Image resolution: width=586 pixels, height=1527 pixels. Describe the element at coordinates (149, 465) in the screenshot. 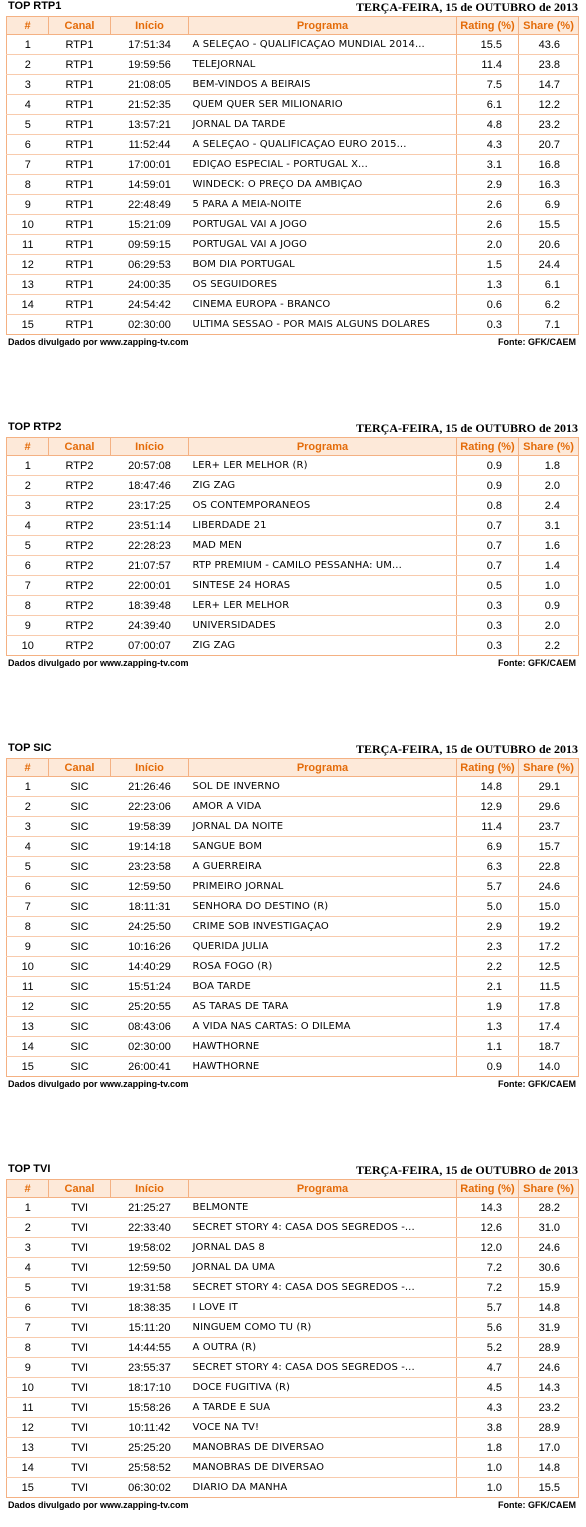

I see `cell-start: 20:57:08` at that location.